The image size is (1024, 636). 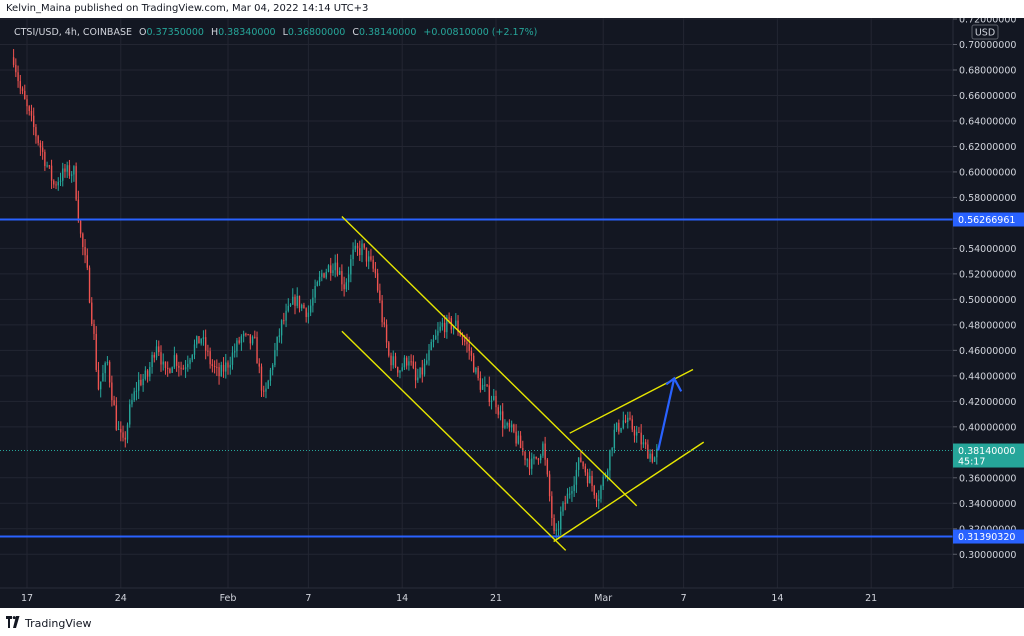 I want to click on time-axis, so click(x=476, y=598).